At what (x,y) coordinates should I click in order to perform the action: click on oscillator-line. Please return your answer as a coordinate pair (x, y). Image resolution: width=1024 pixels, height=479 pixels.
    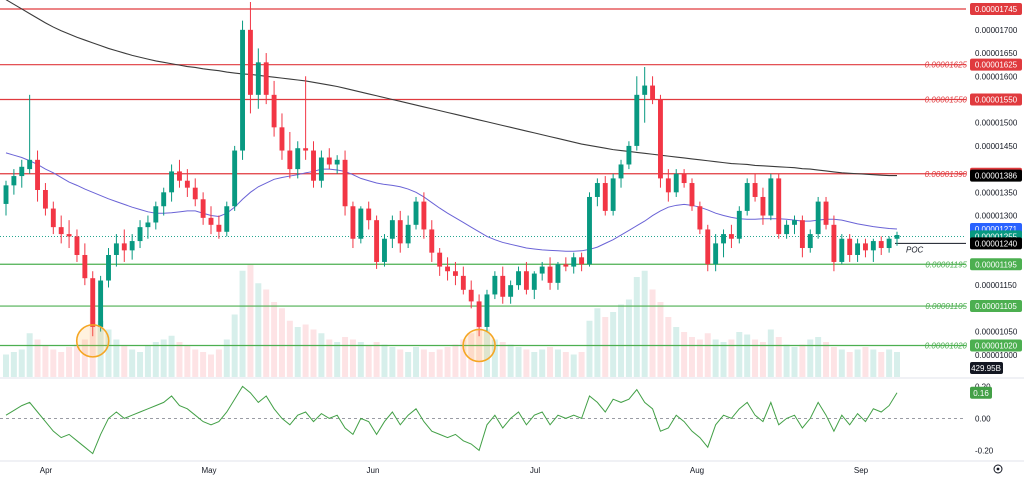
    Looking at the image, I should click on (451, 420).